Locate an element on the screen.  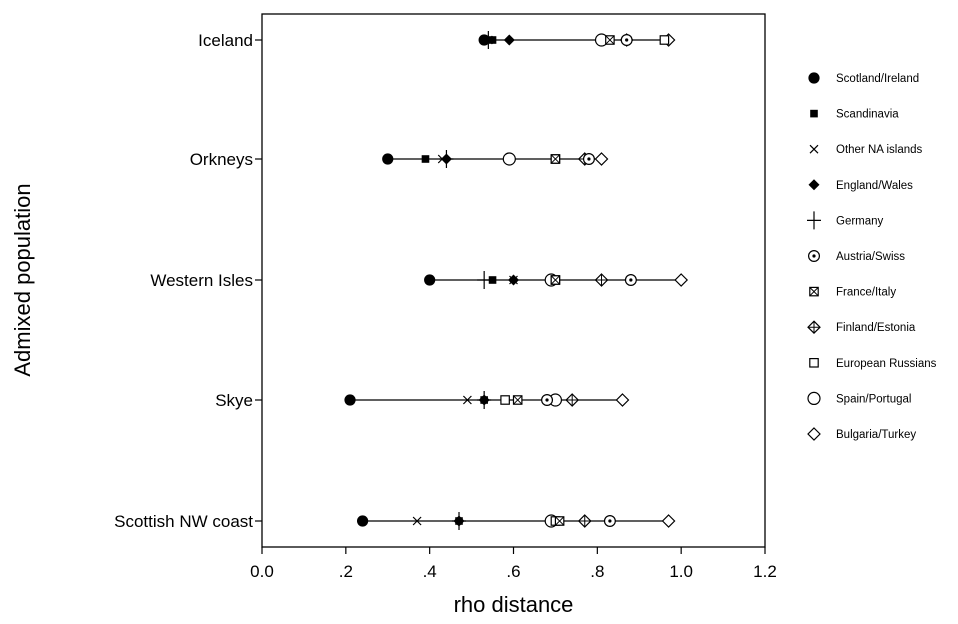
x-tick-label: 1.2 is located at coordinates (765, 571).